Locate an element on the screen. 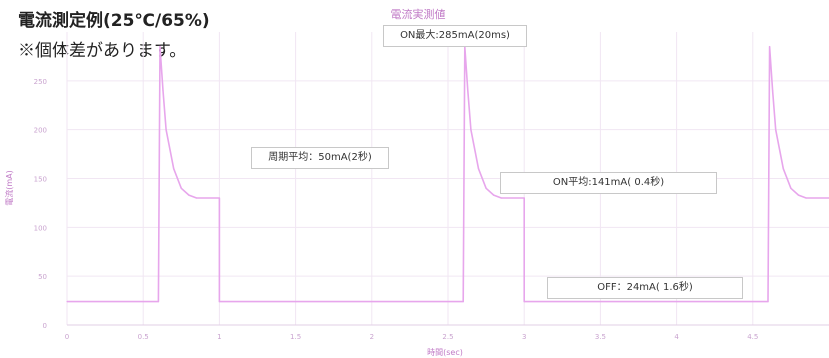 This screenshot has width=829, height=358. y-tick-label: 250 is located at coordinates (40, 82).